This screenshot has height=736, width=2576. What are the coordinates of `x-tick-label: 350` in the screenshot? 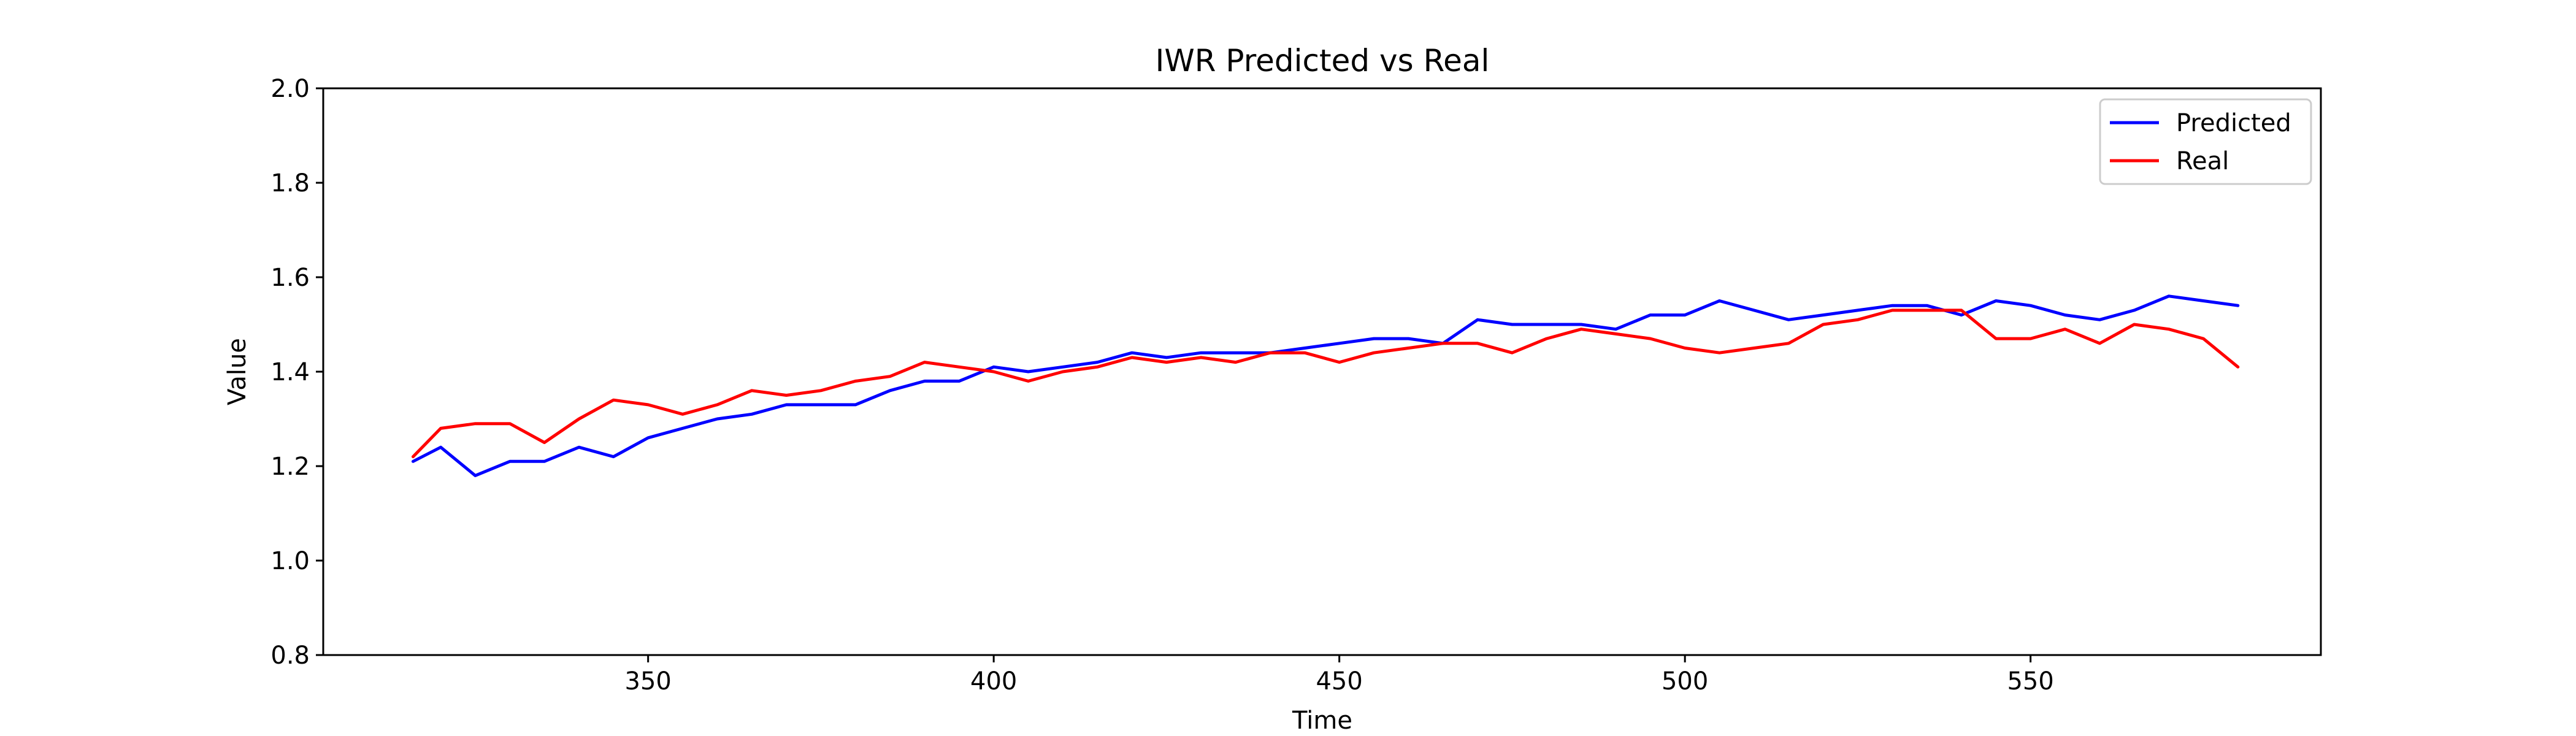 It's located at (648, 681).